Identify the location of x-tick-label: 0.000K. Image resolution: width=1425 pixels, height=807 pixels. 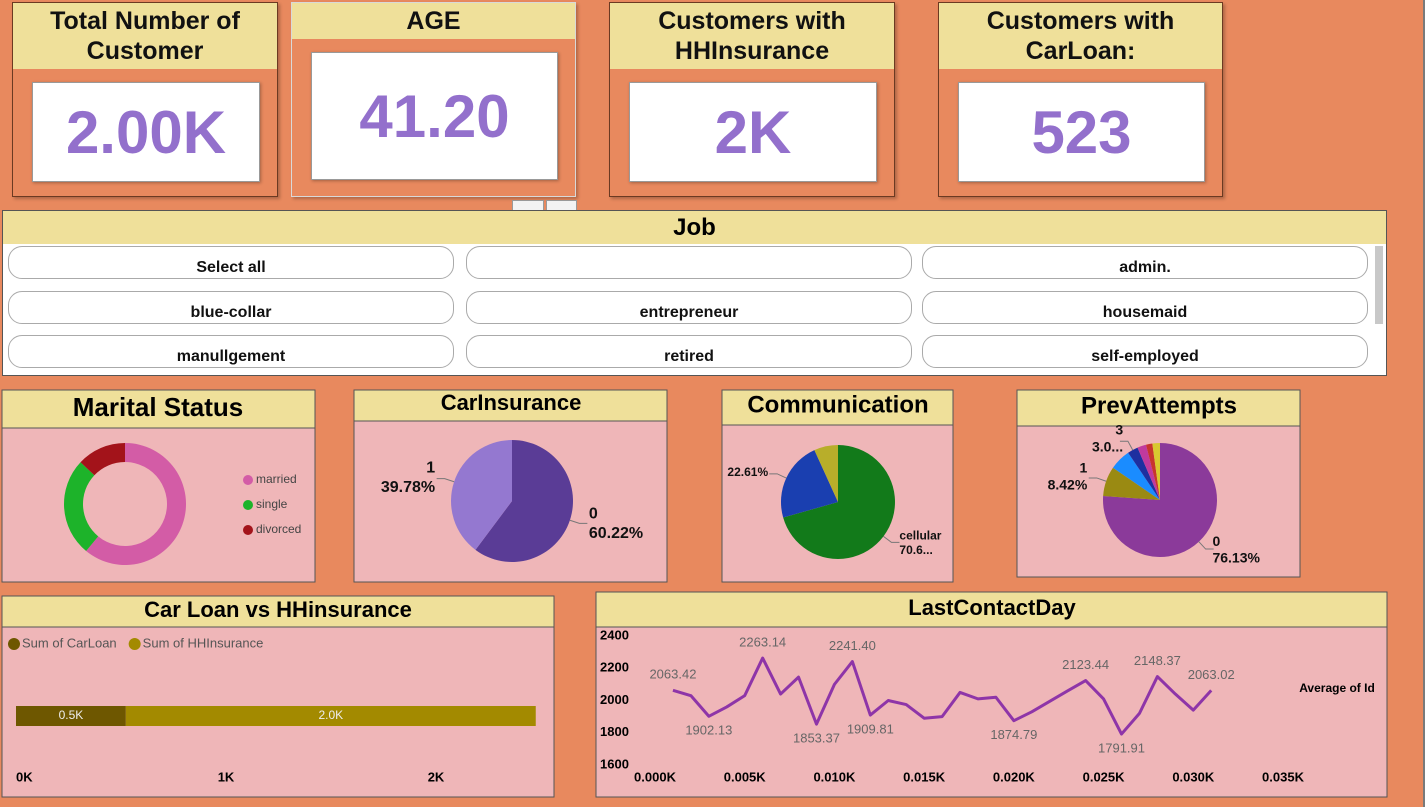
(655, 776).